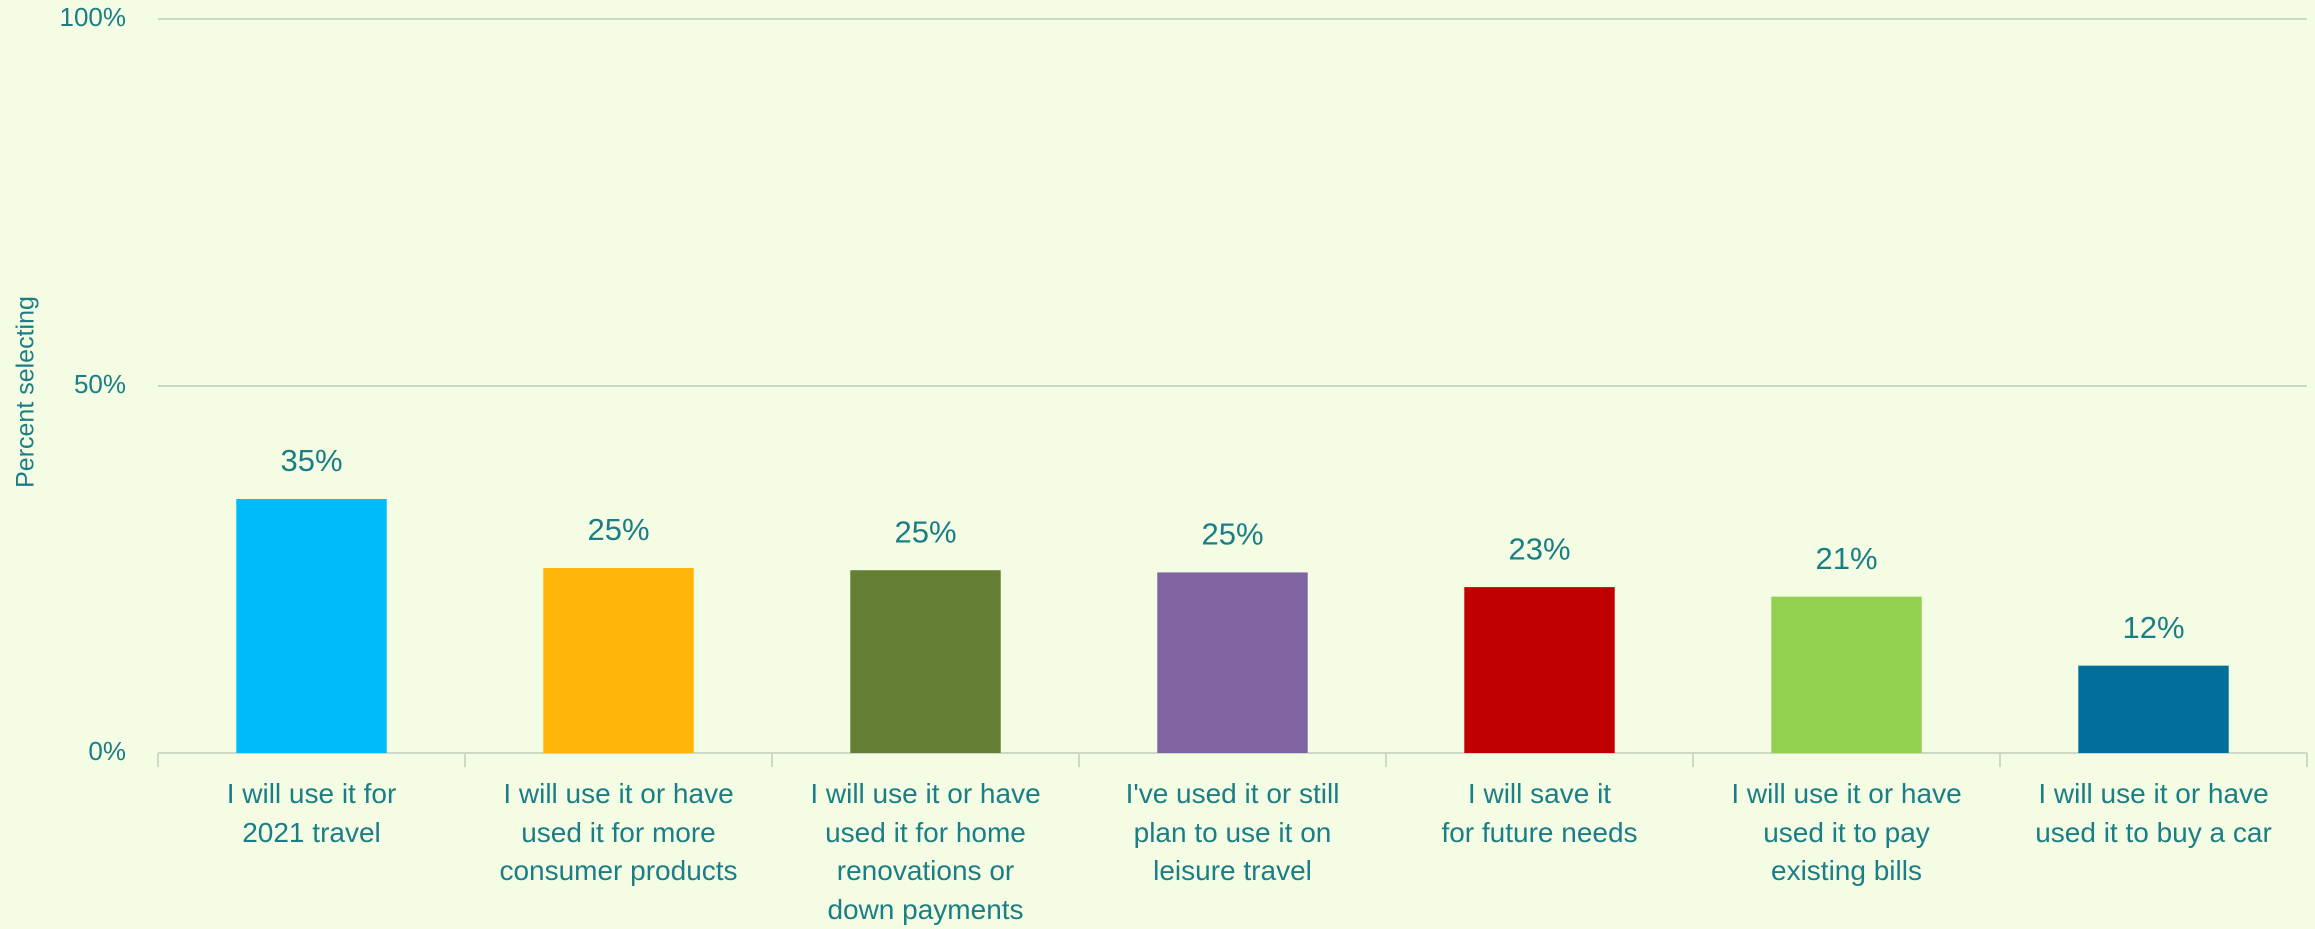 This screenshot has width=2315, height=929. I want to click on value-label: 23%, so click(1539, 548).